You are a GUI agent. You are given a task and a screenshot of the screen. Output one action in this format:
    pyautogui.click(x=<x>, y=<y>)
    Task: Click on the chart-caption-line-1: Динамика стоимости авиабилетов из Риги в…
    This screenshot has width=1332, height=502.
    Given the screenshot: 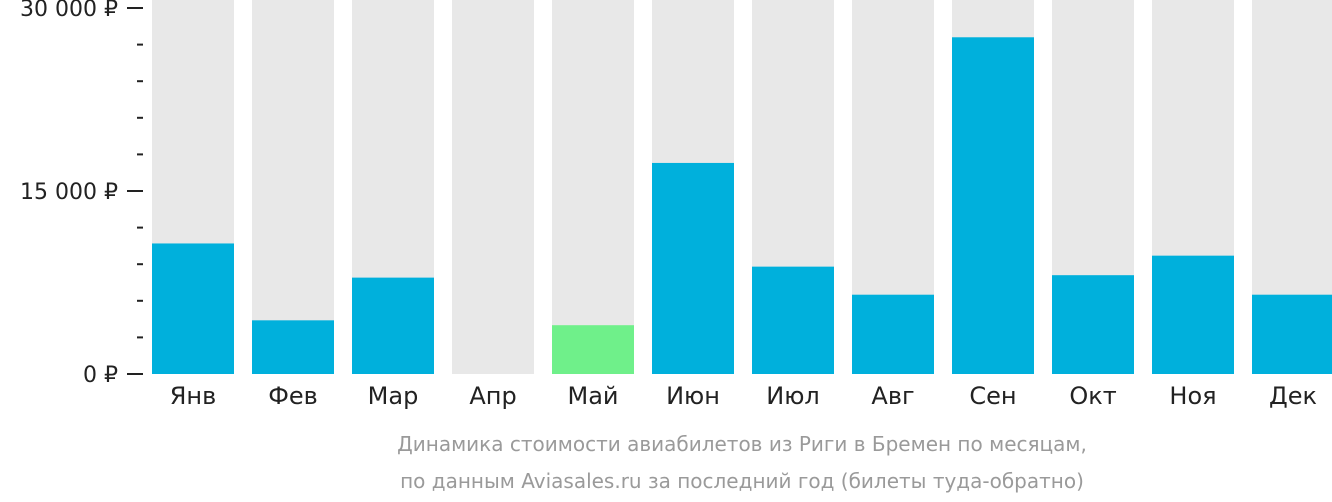 What is the action you would take?
    pyautogui.click(x=742, y=444)
    